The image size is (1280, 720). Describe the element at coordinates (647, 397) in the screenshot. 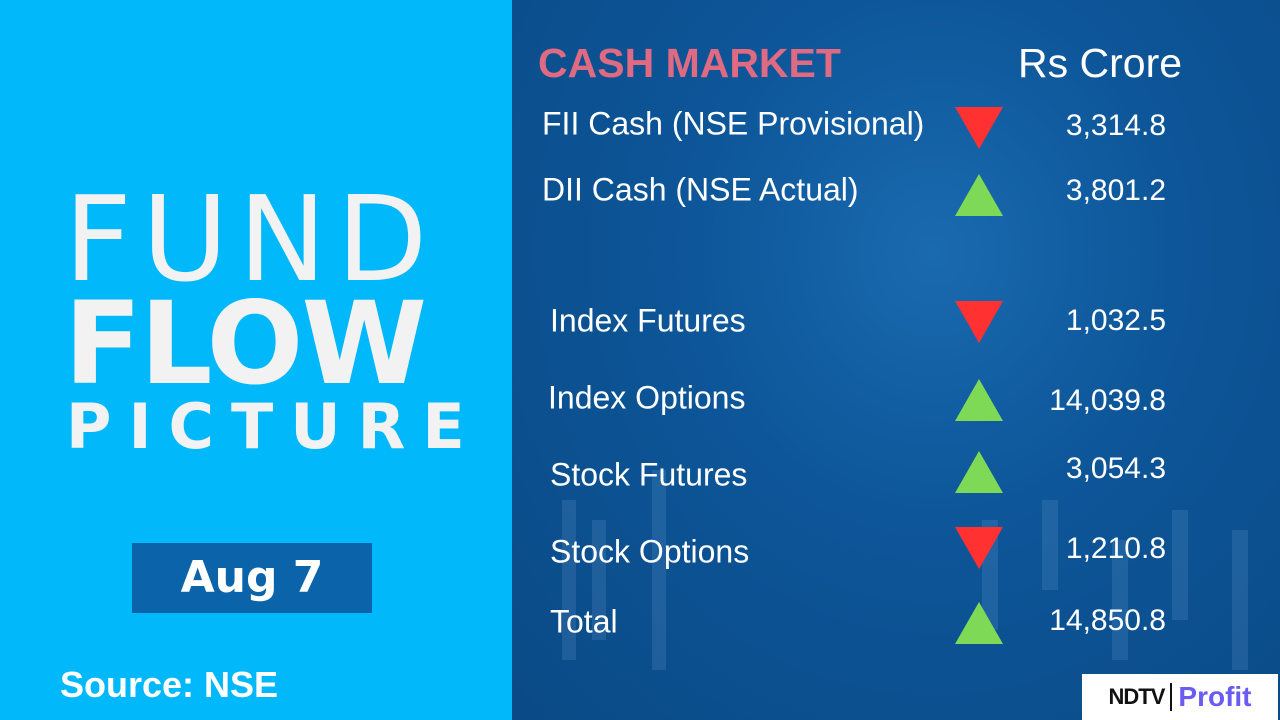

I see `row-label: Index Options` at that location.